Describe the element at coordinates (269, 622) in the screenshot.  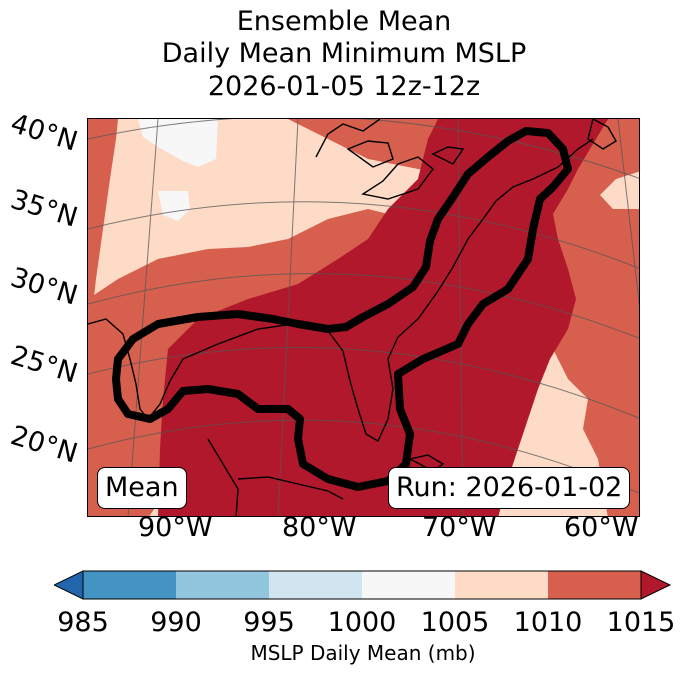
I see `colorbar-tick-995: 995` at that location.